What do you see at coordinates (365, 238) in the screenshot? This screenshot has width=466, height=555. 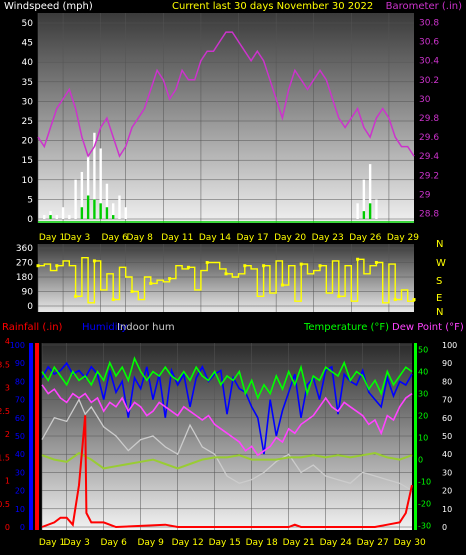 I see `x-tick-label: Day 26` at bounding box center [365, 238].